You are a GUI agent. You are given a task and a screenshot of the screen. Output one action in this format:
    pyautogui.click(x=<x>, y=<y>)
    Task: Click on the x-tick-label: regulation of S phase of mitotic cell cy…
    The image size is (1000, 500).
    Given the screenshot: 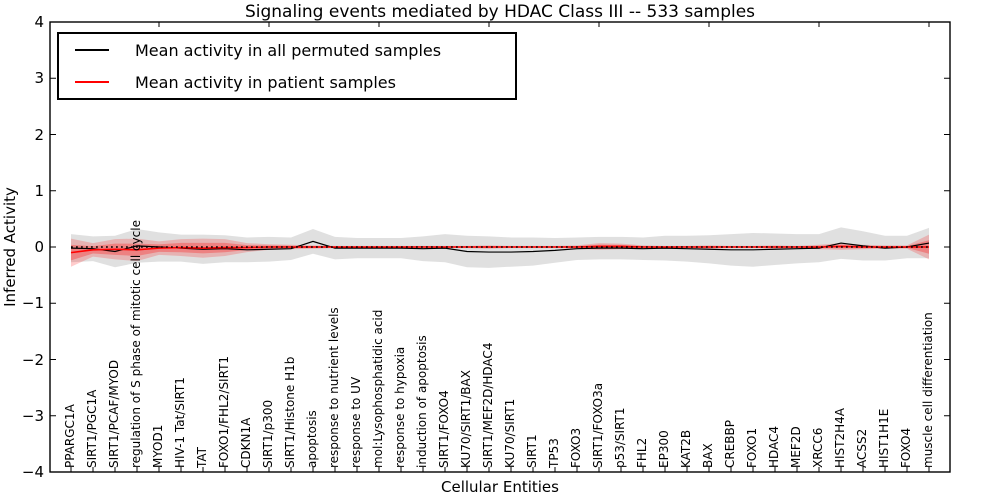 What is the action you would take?
    pyautogui.click(x=136, y=344)
    